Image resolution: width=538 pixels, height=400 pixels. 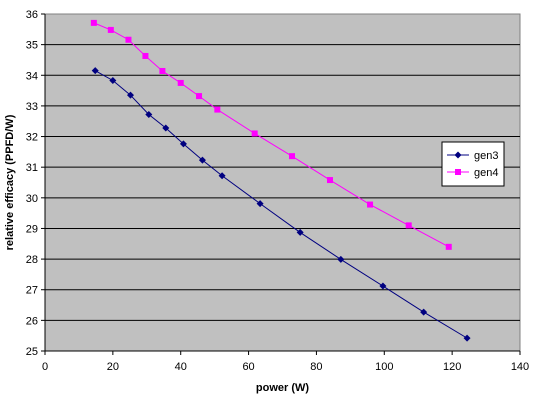 I want to click on y-tick-label: 26, so click(x=32, y=321).